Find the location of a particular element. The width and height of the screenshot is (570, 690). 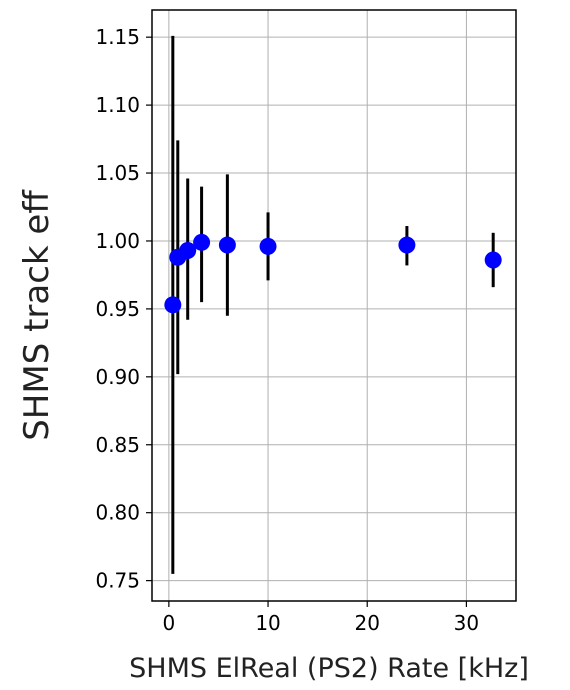

x-axis-label: SHMS ElReal (PS2) Rate [kHz] is located at coordinates (329, 668).